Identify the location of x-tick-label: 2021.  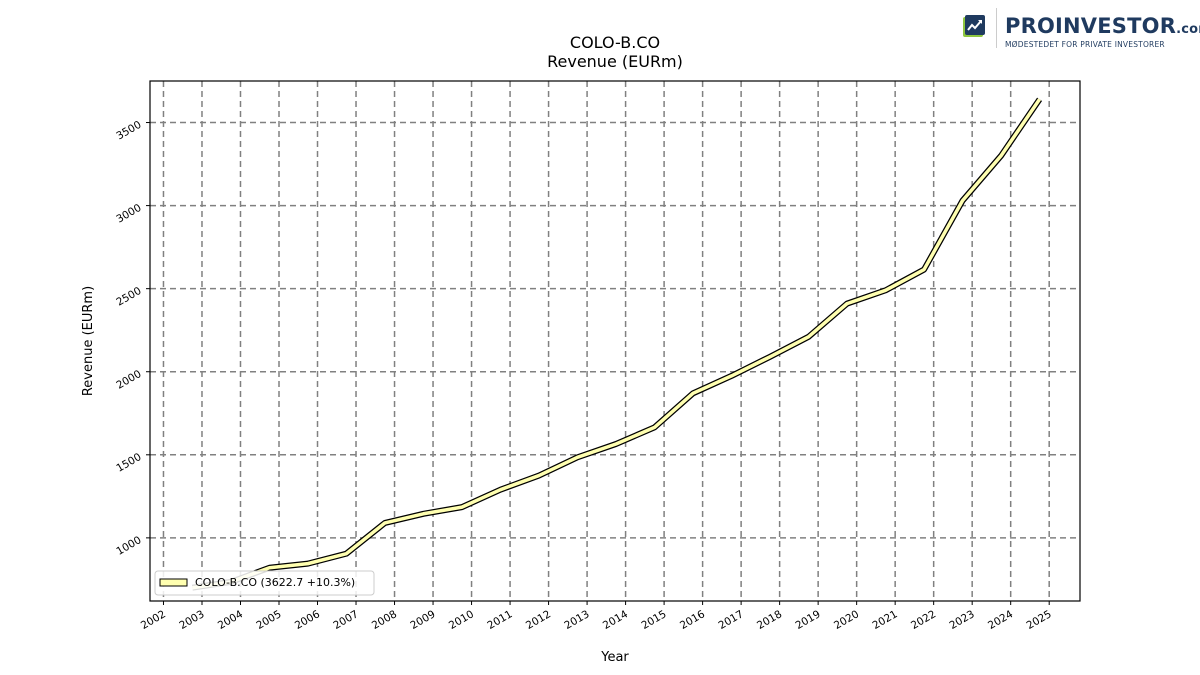
(885, 620).